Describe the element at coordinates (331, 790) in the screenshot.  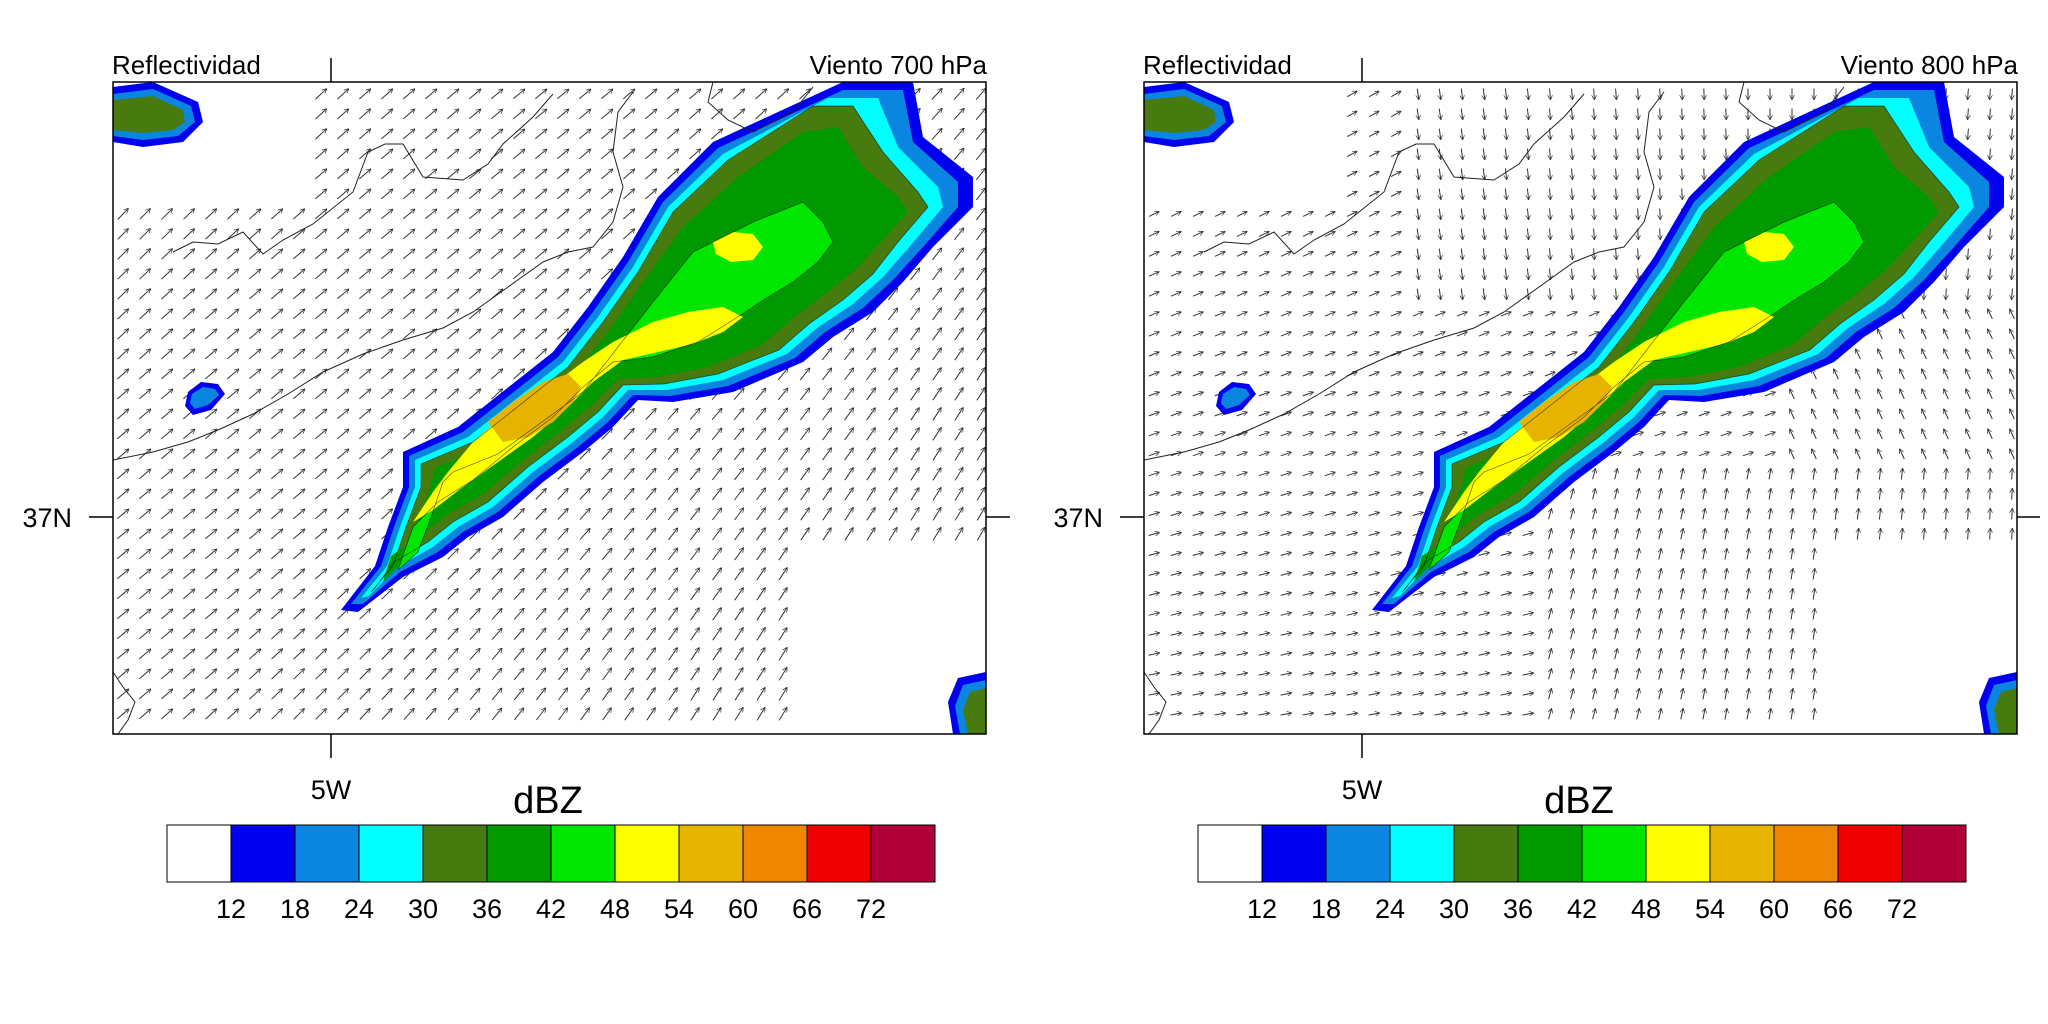
I see `x-tick-label-700: 5W` at that location.